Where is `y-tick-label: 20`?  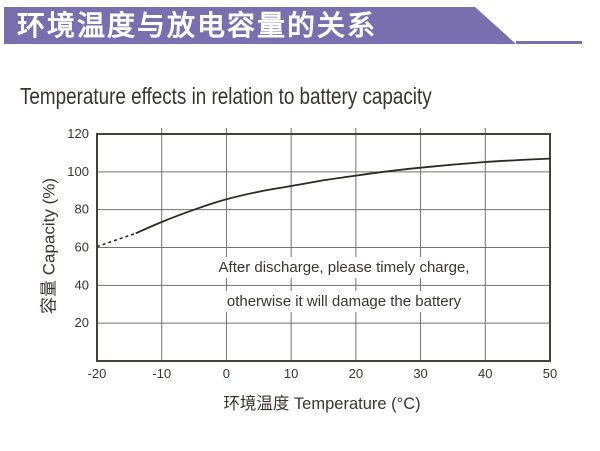 y-tick-label: 20 is located at coordinates (82, 322).